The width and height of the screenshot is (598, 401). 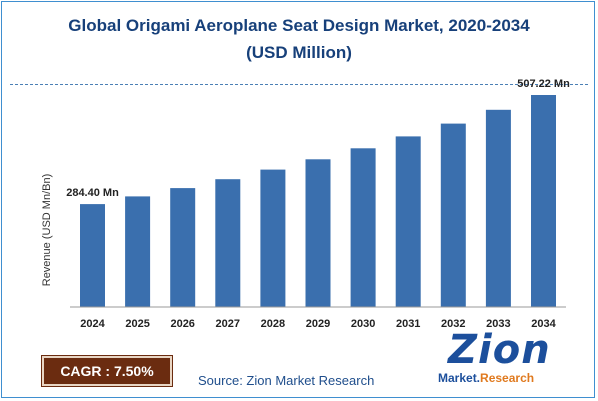 I want to click on cagr-badge: CAGR : 7.50%, so click(x=107, y=371).